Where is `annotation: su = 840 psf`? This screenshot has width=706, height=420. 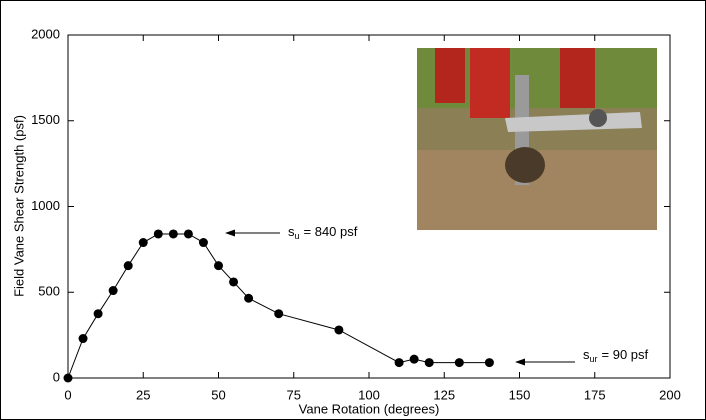 annotation: su = 840 psf is located at coordinates (291, 232).